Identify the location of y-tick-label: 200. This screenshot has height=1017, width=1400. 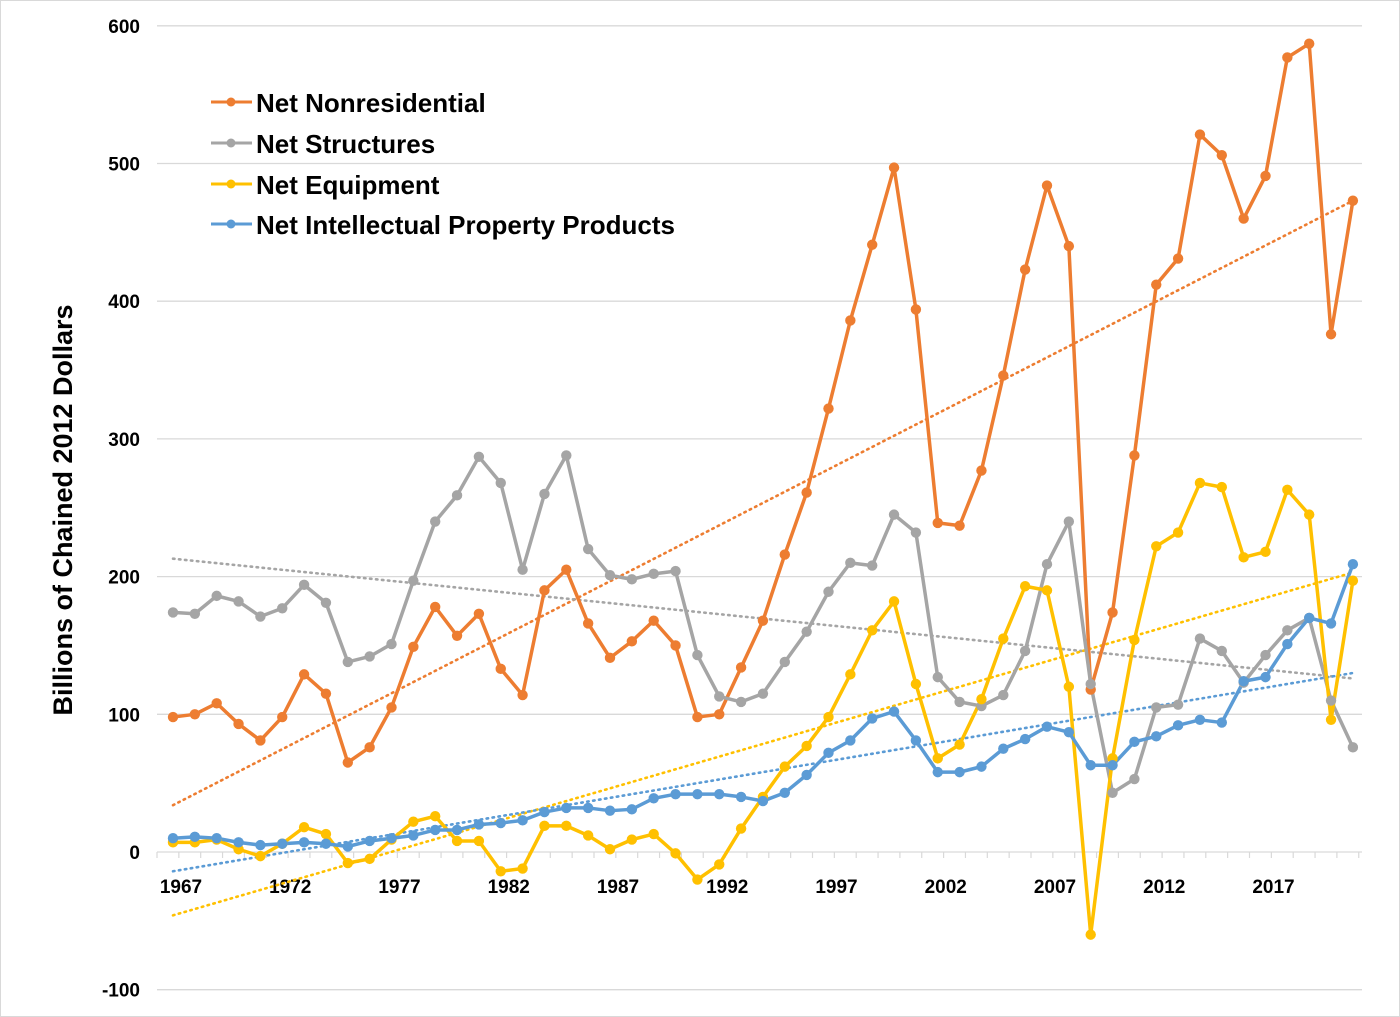
(124, 578).